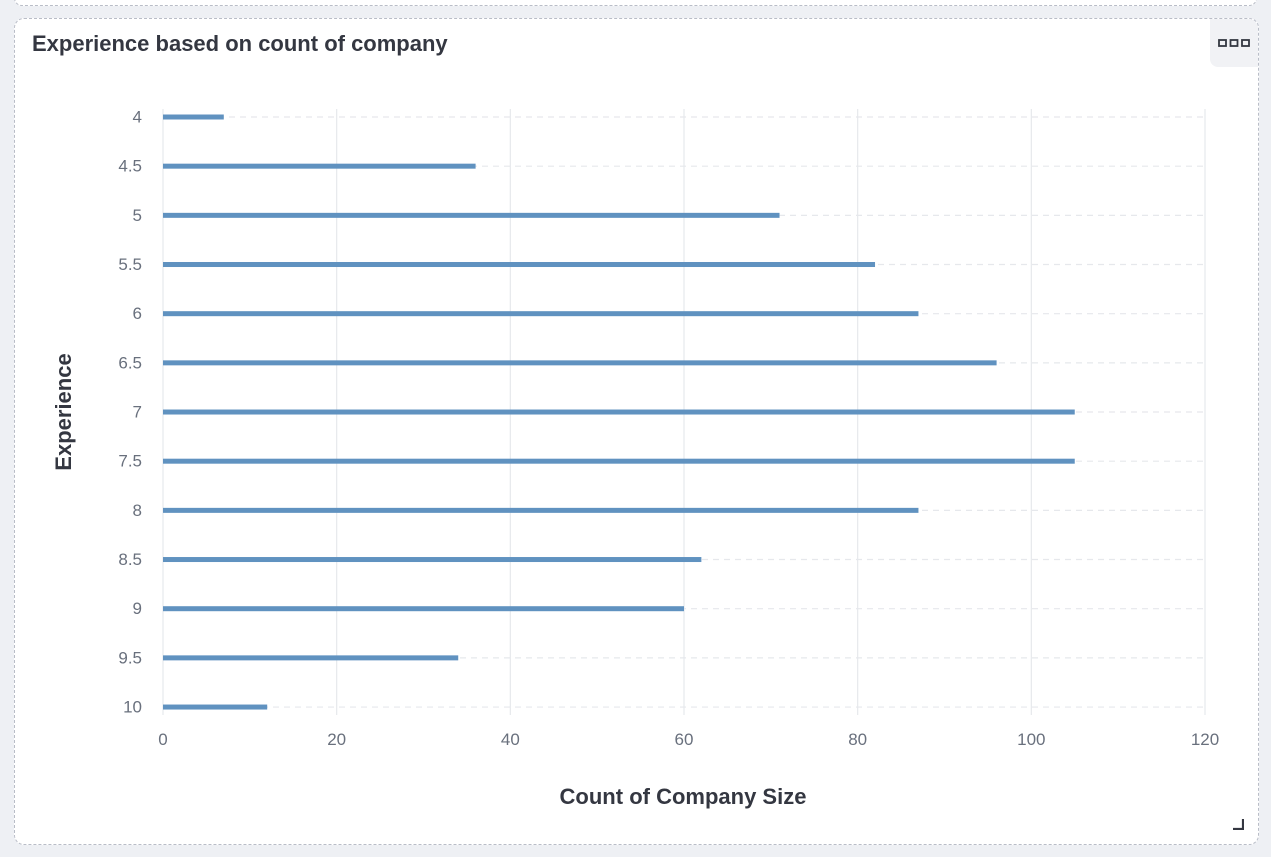  What do you see at coordinates (130, 166) in the screenshot?
I see `y-tick-label: 4.5` at bounding box center [130, 166].